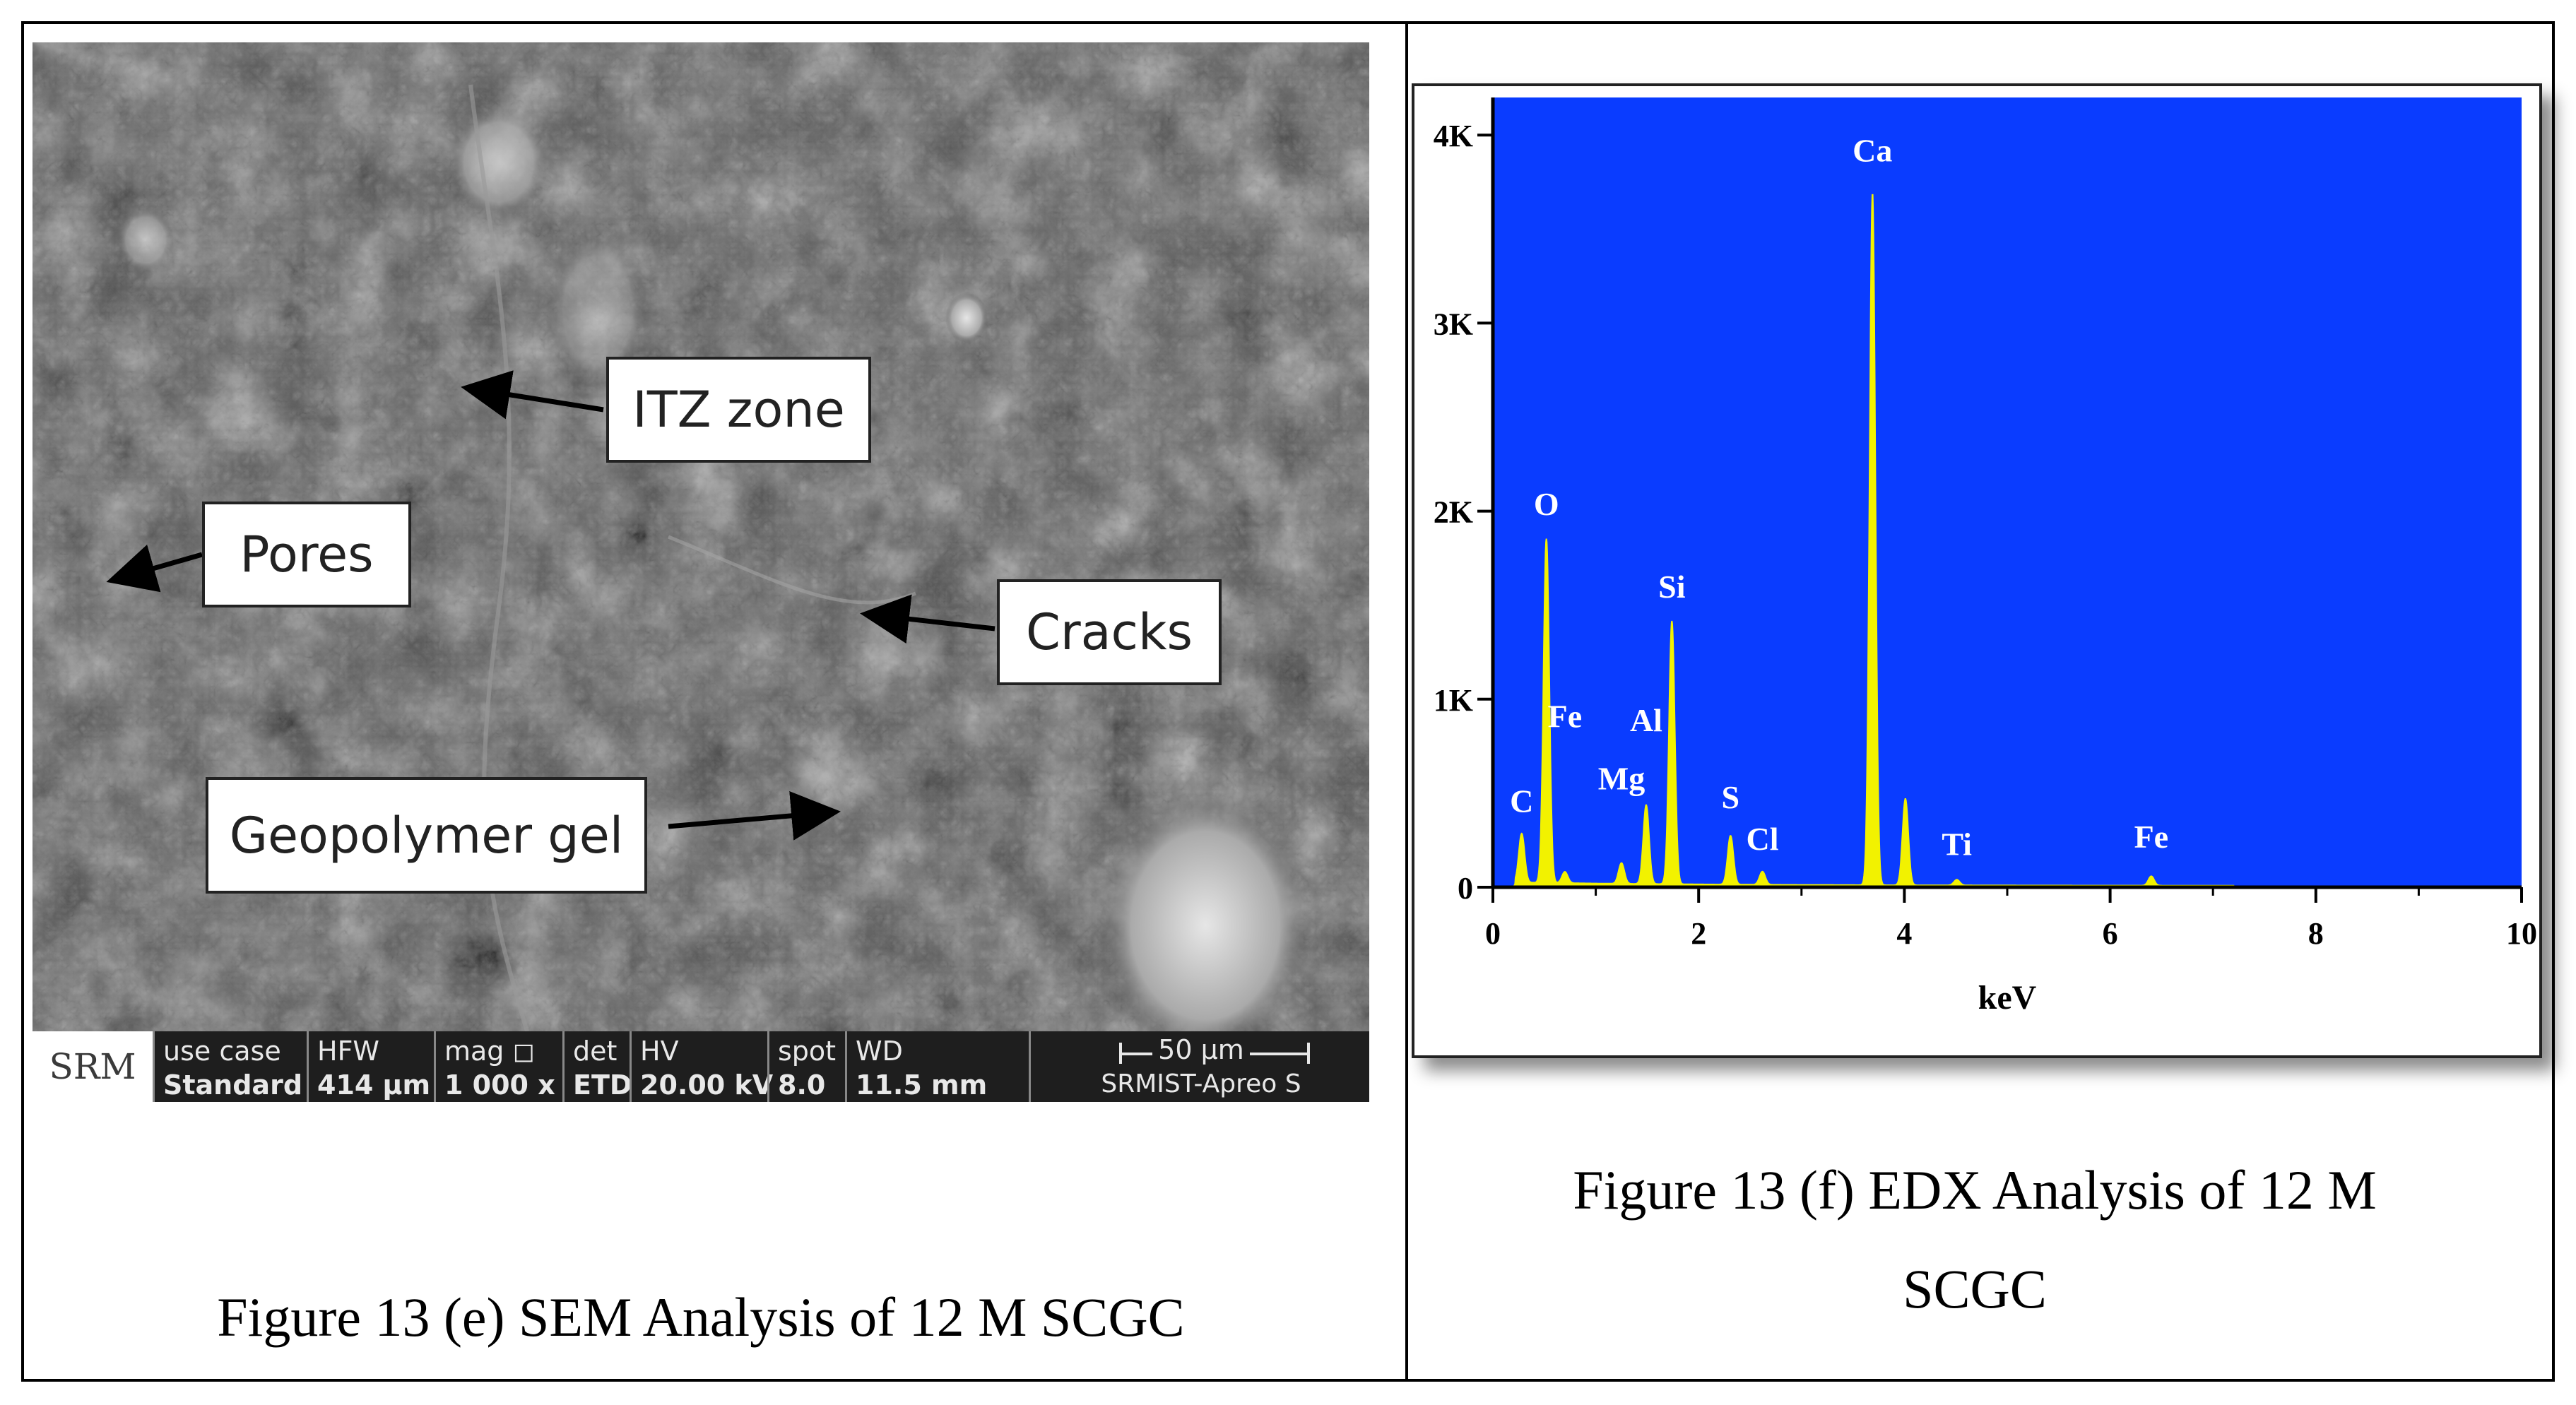  Describe the element at coordinates (1672, 587) in the screenshot. I see `peak-label-si-5: Si` at that location.